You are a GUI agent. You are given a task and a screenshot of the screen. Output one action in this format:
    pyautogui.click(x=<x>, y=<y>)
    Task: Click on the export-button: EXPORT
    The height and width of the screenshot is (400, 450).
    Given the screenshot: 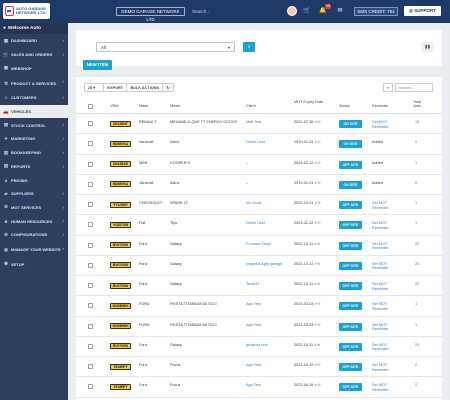 What is the action you would take?
    pyautogui.click(x=115, y=87)
    